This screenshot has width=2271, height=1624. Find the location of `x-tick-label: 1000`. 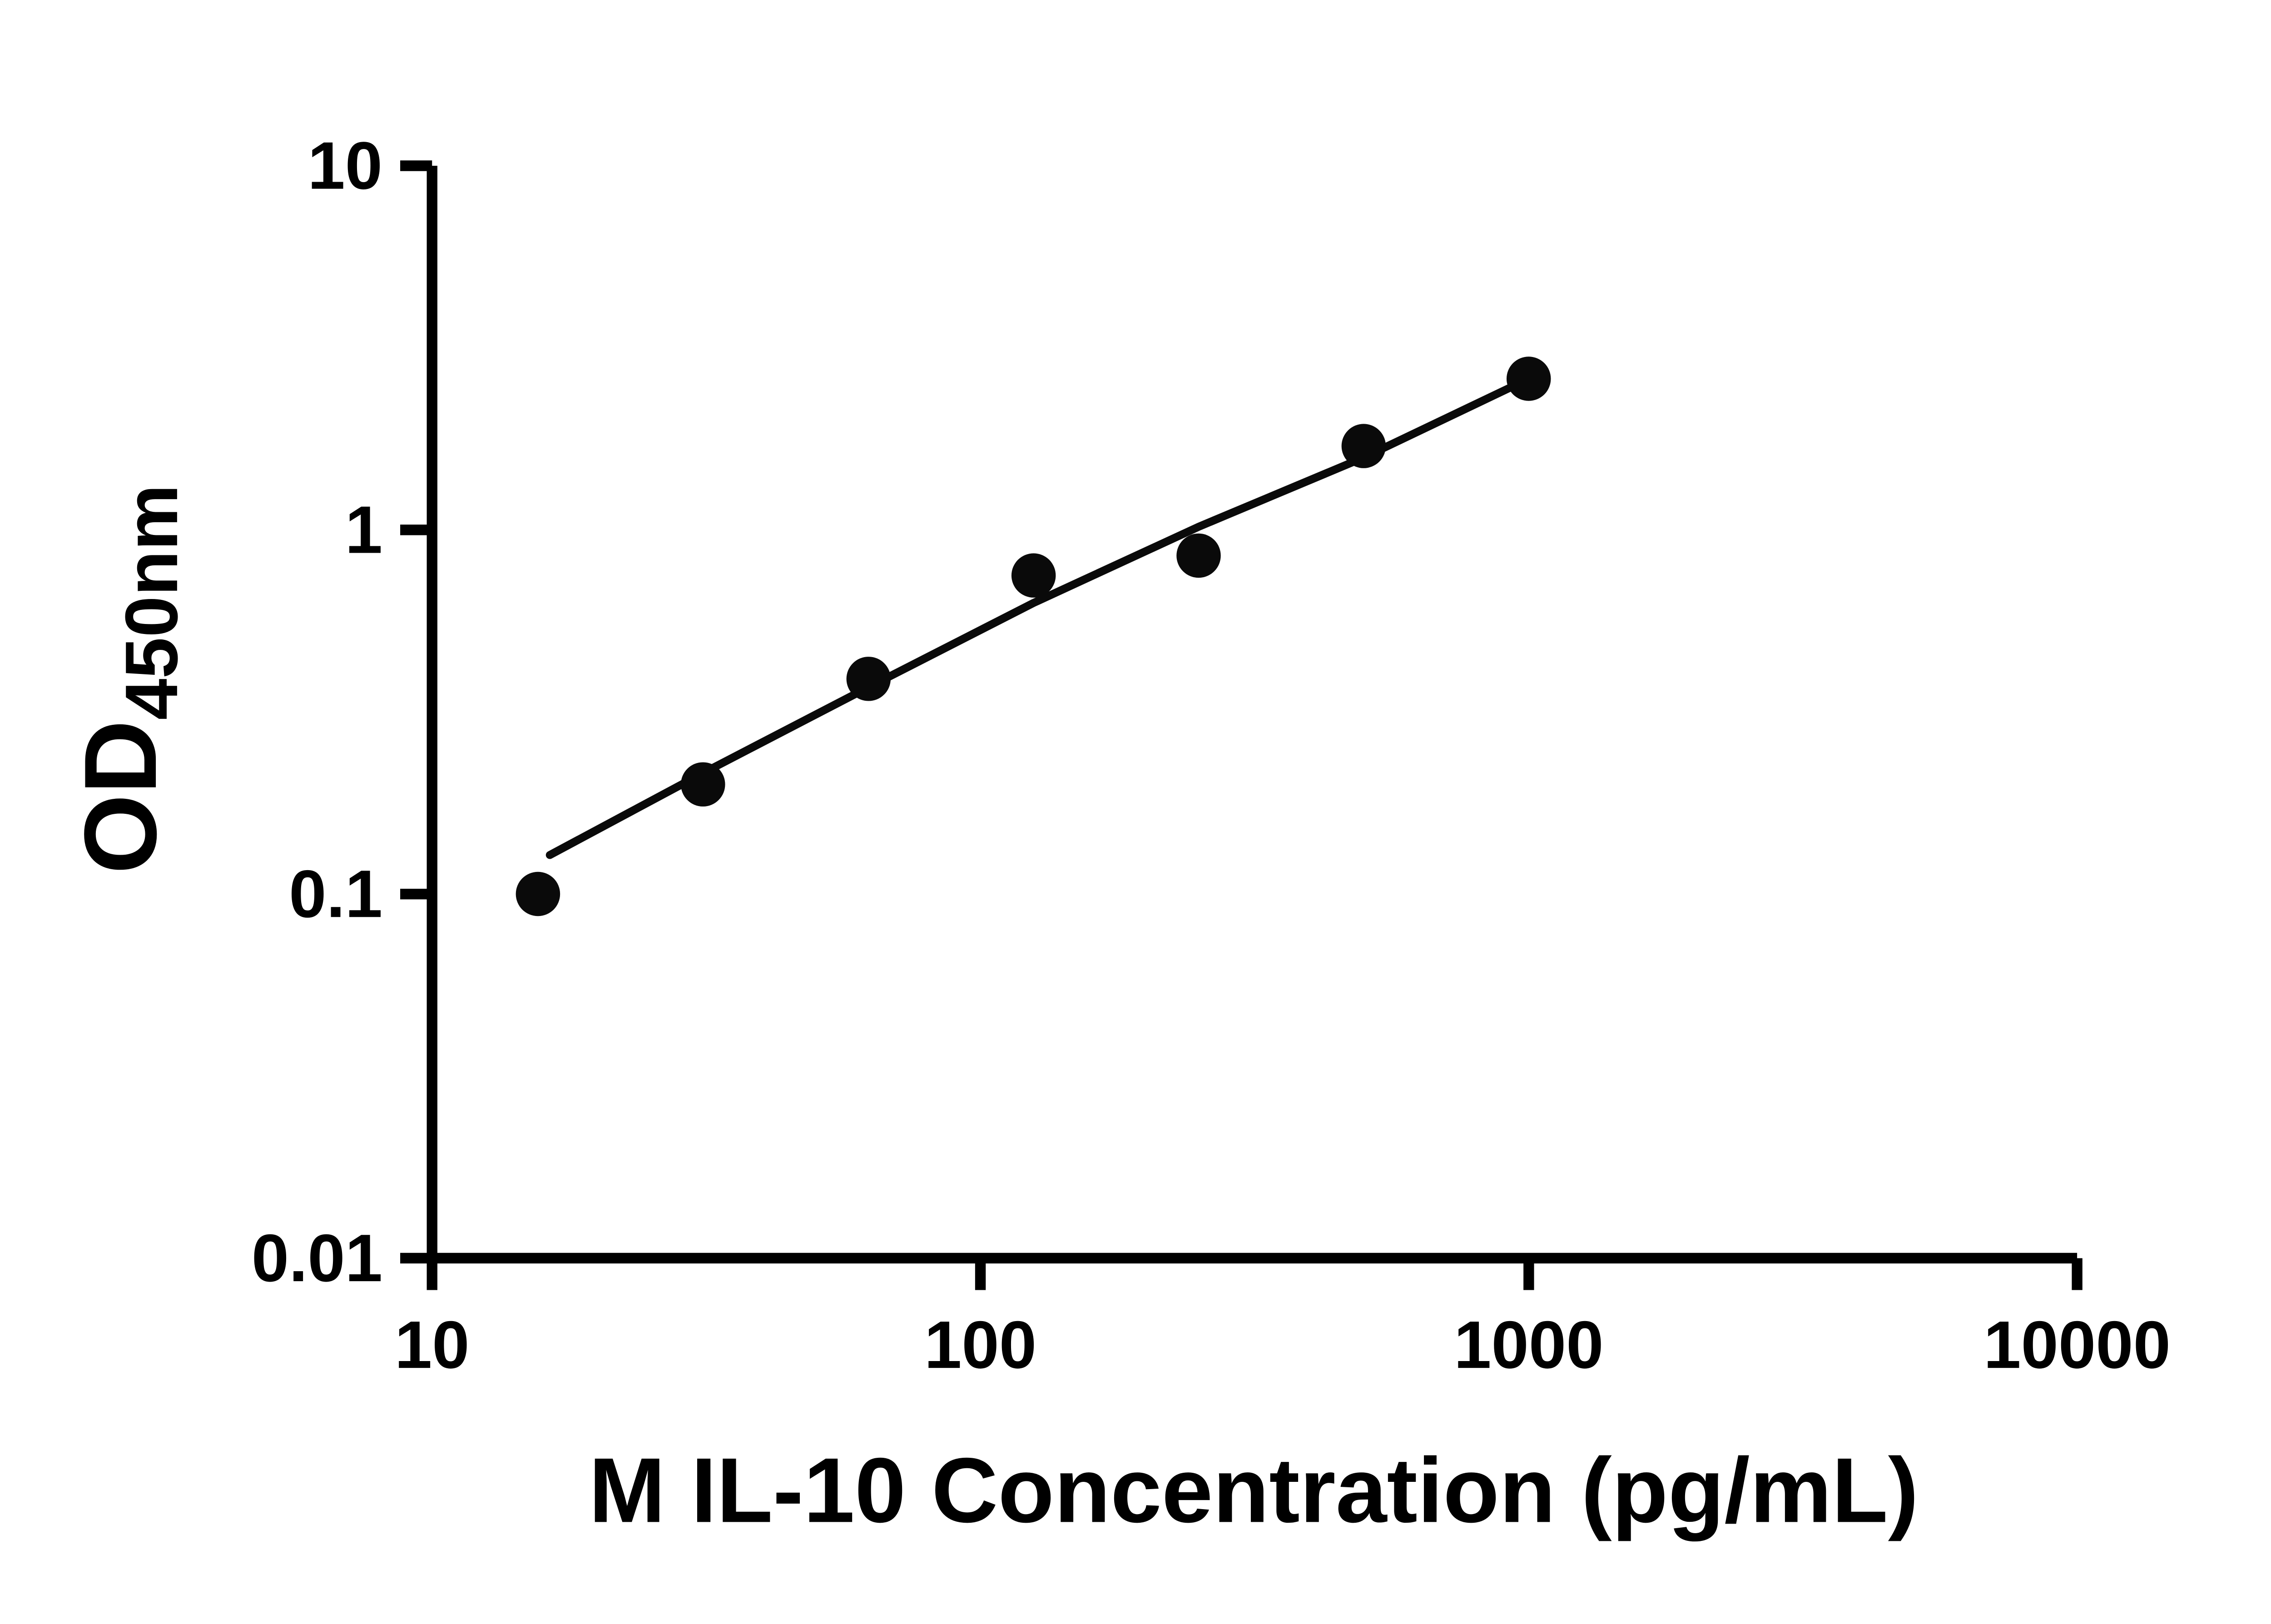

x-tick-label: 1000 is located at coordinates (1529, 1344).